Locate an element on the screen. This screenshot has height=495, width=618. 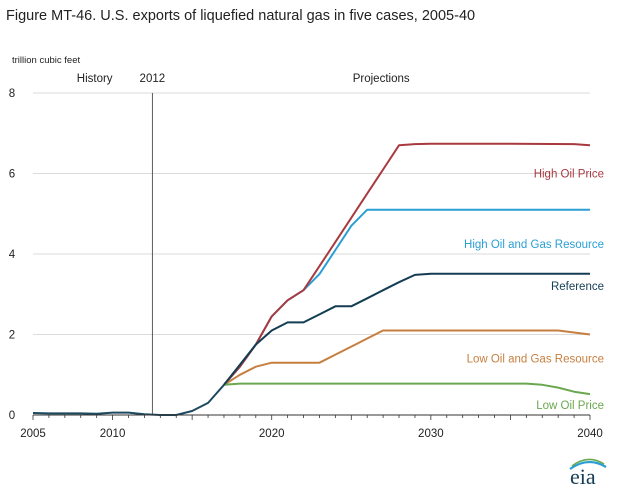
y-tick-label-0: 0 is located at coordinates (12, 416).